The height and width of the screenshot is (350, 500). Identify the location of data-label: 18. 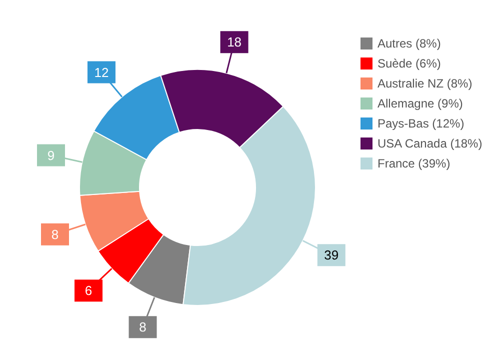
(234, 42).